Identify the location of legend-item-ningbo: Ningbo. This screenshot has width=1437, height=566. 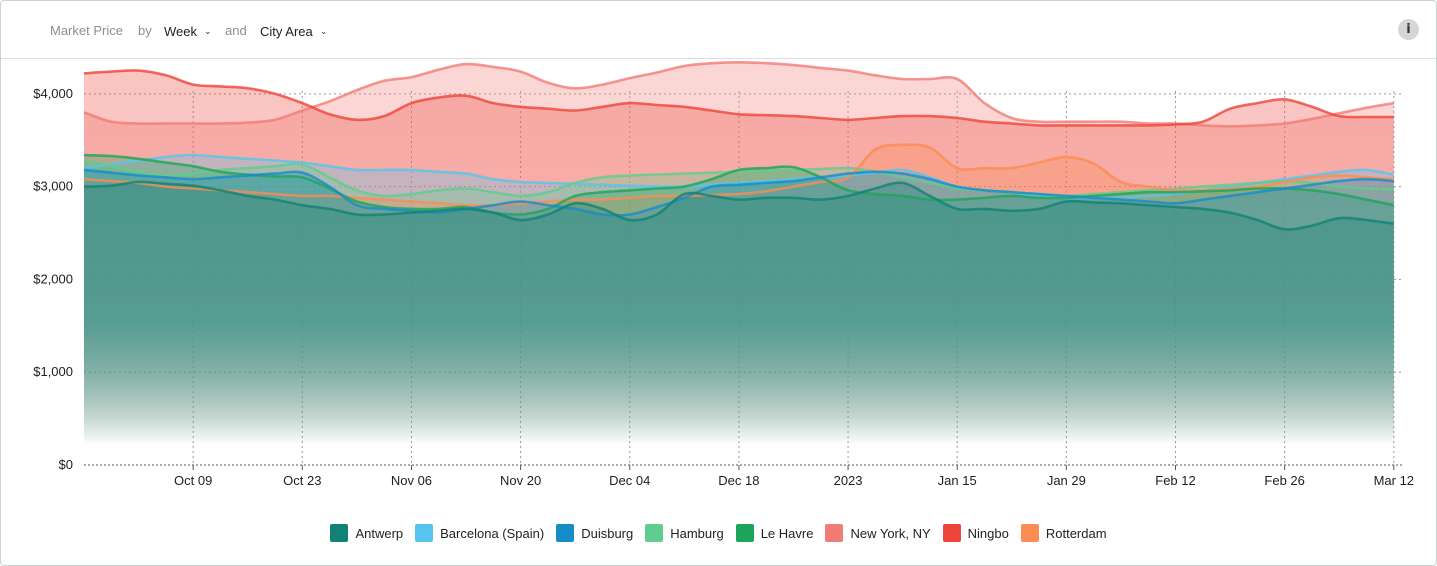
(975, 533).